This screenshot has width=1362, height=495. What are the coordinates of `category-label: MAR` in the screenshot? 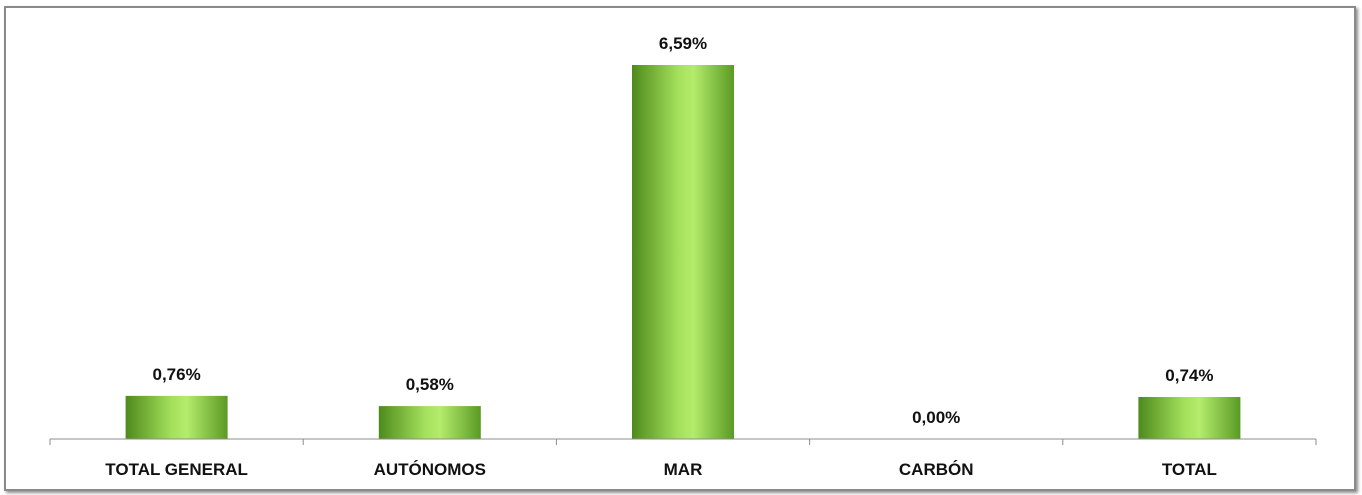 It's located at (683, 469).